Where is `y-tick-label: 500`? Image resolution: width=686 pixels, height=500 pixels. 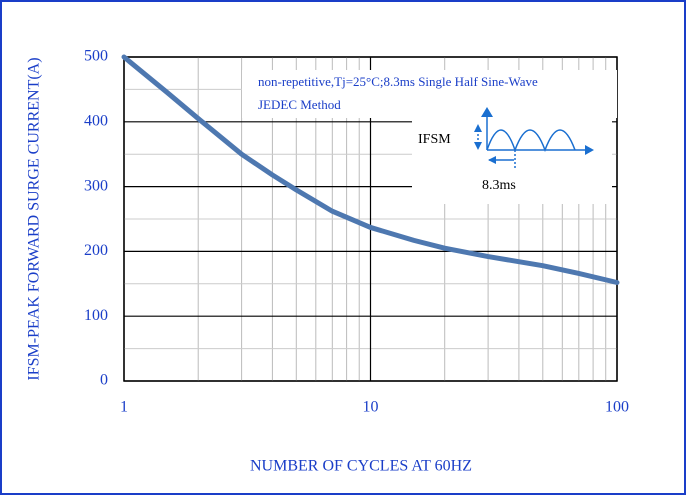
y-tick-label: 500 is located at coordinates (96, 56).